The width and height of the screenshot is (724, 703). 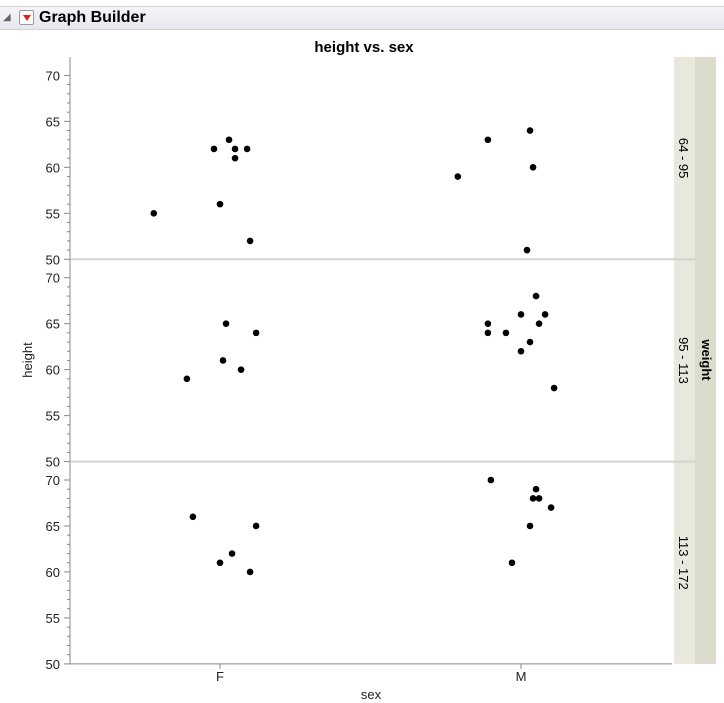 I want to click on x-axis-label: sex, so click(x=371, y=694).